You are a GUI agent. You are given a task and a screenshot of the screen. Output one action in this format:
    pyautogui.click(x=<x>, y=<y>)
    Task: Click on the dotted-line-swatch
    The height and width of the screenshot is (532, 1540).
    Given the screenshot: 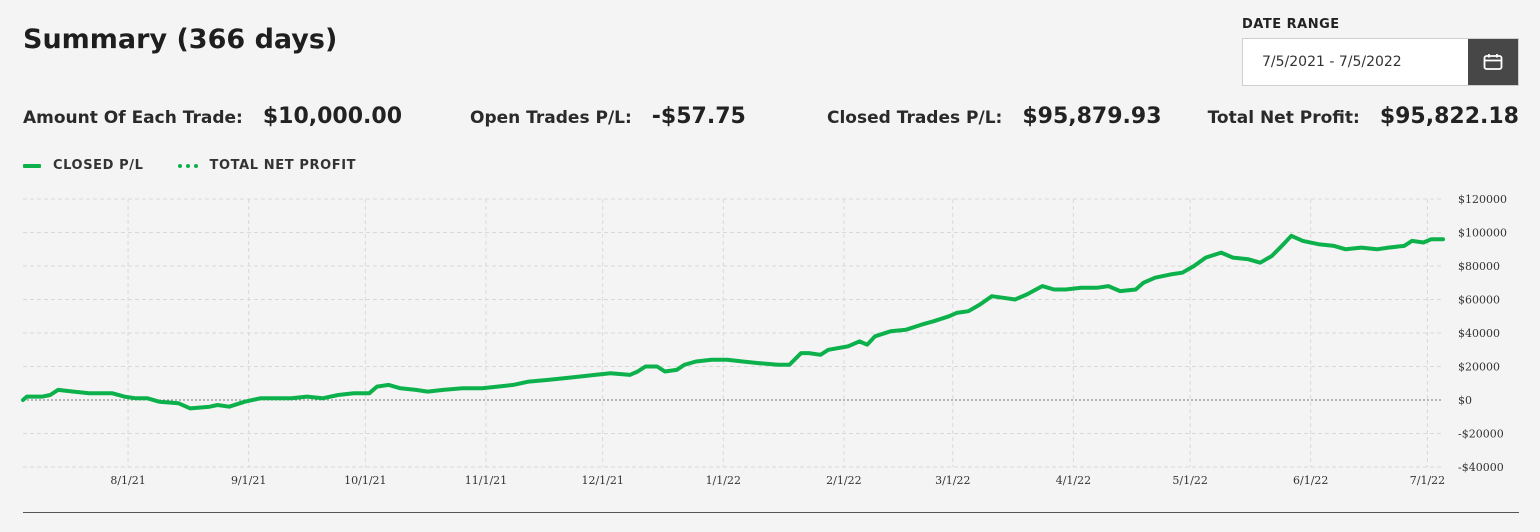 What is the action you would take?
    pyautogui.click(x=187, y=165)
    